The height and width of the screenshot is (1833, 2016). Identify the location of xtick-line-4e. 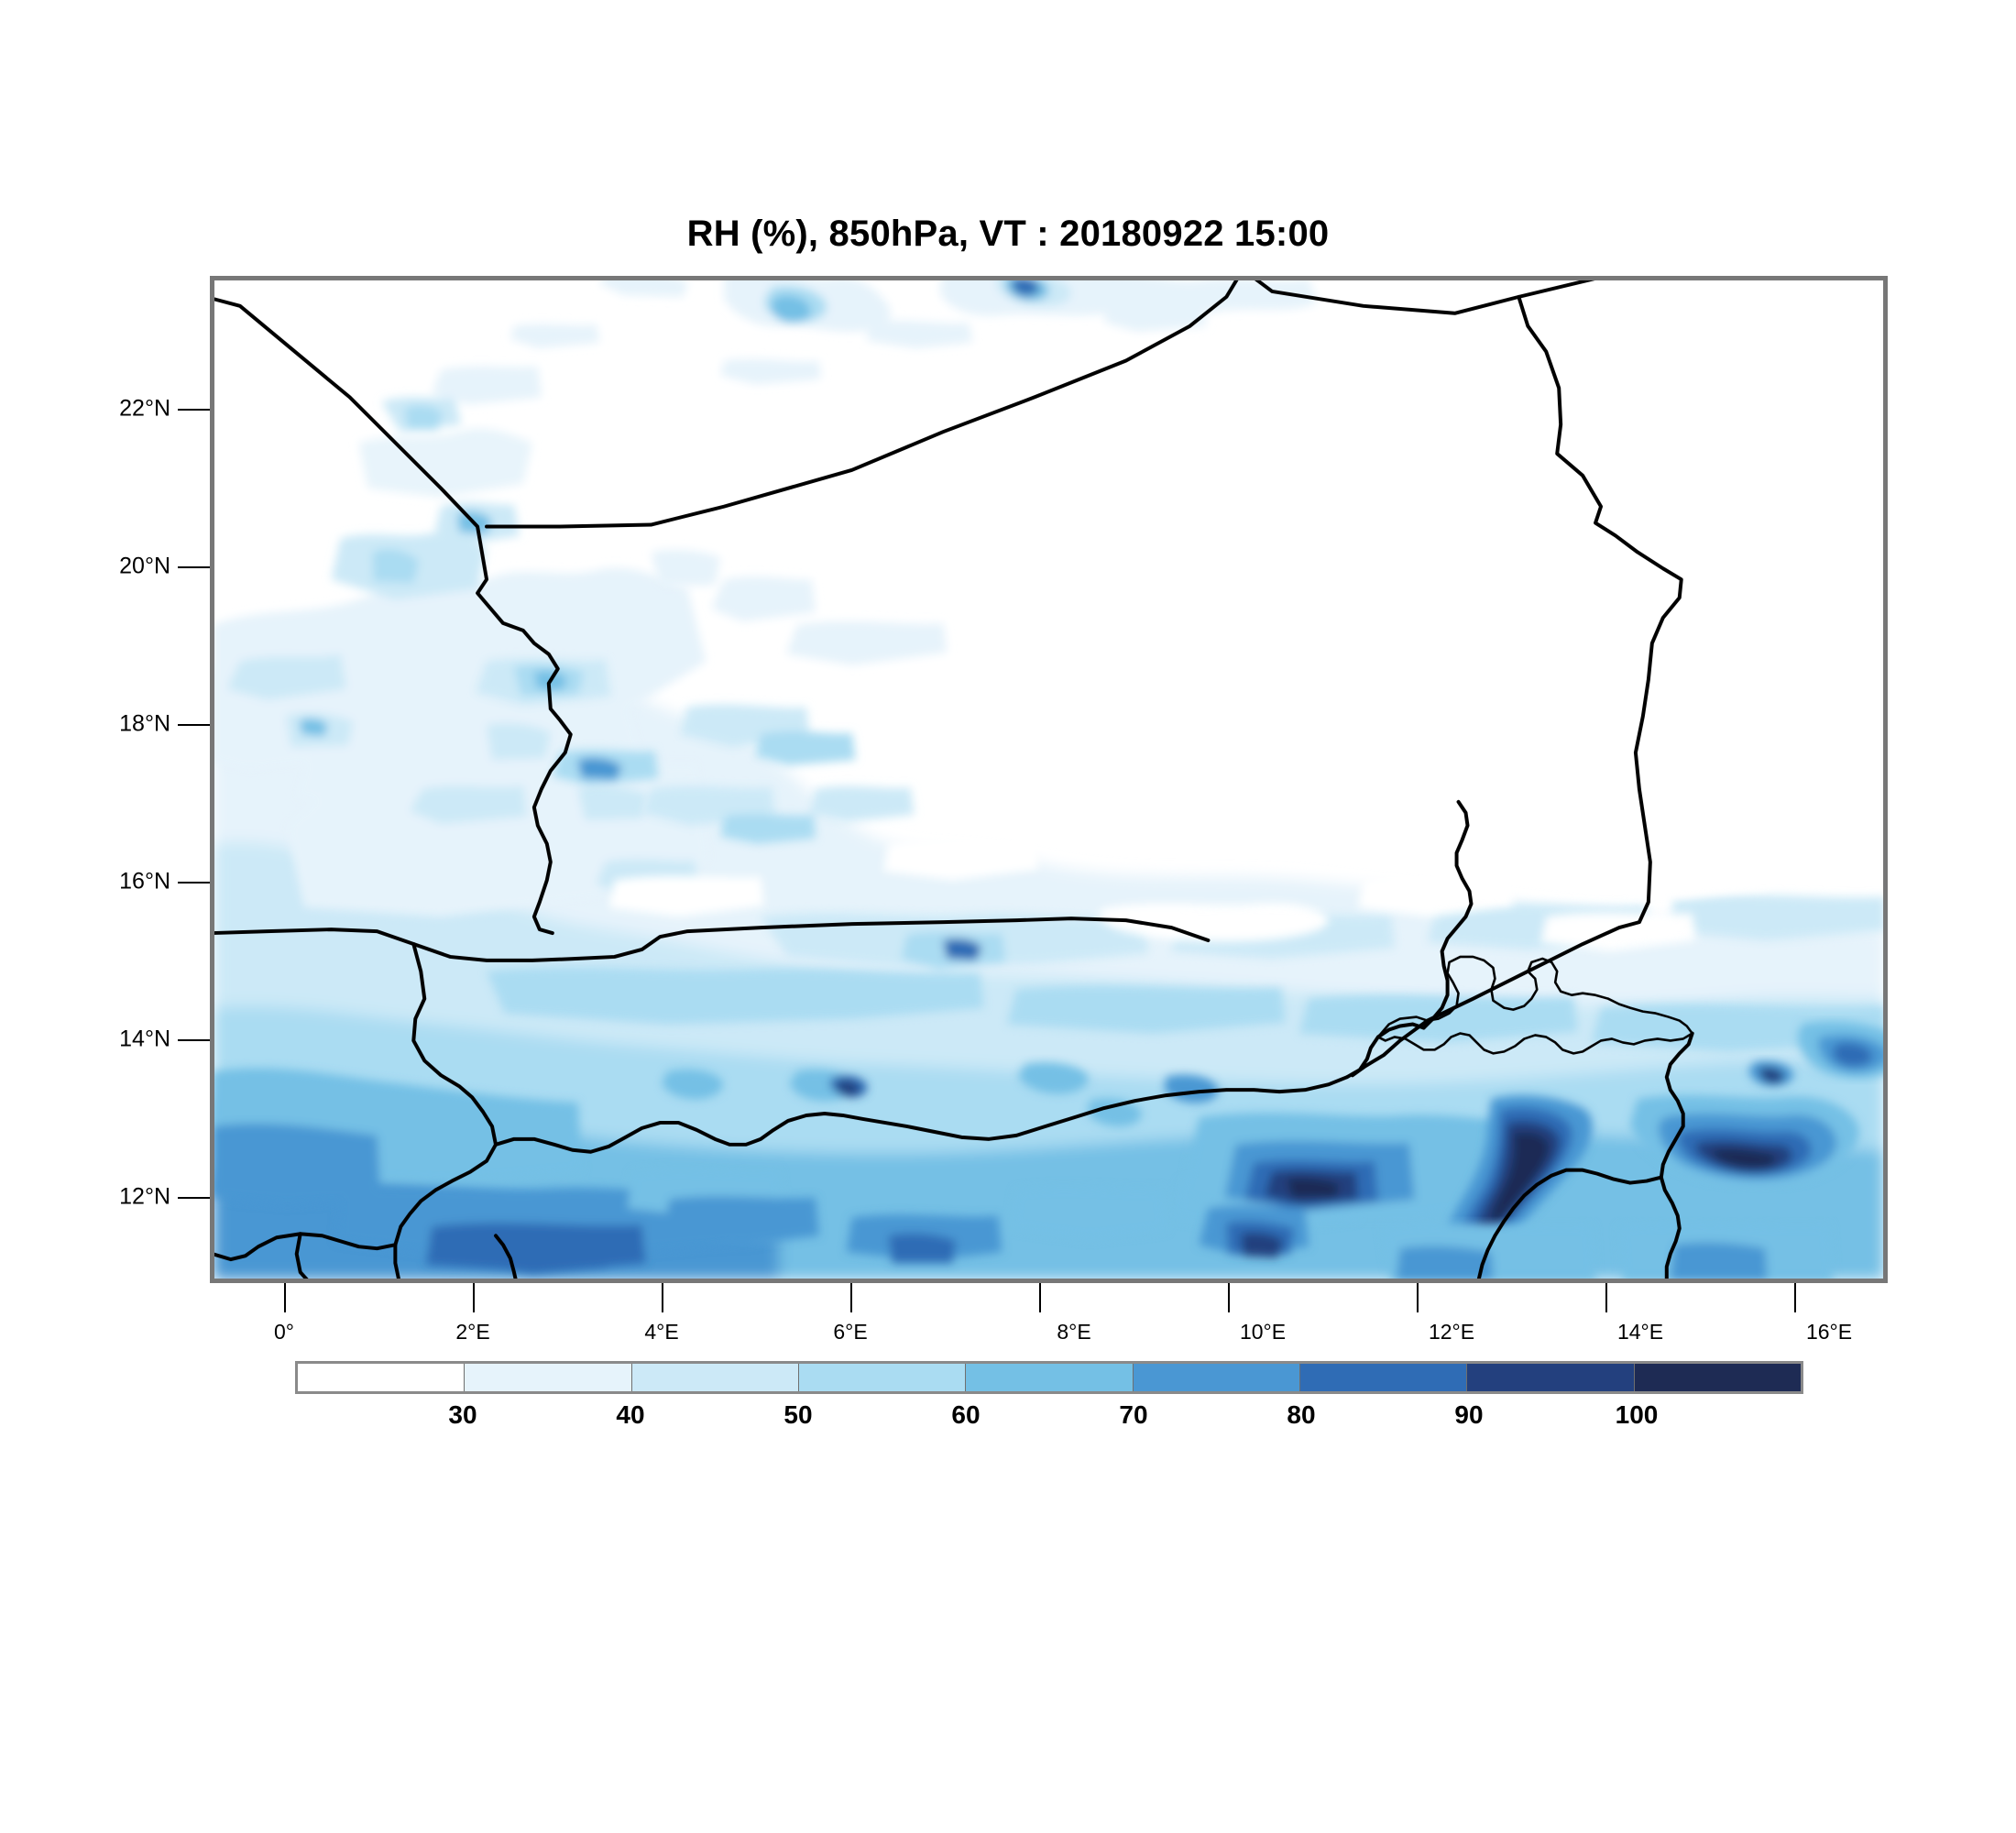
(662, 1297).